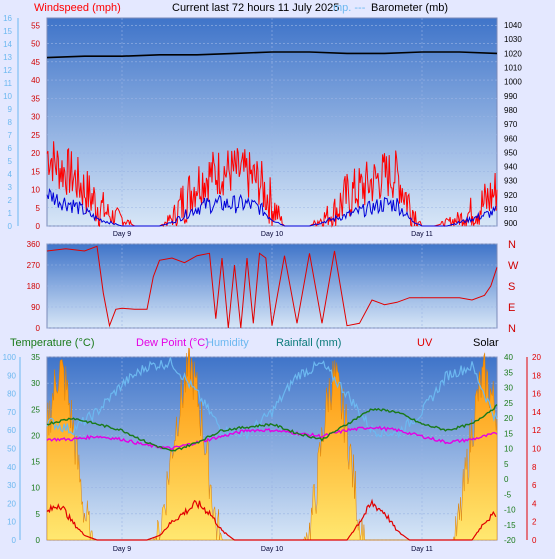 The height and width of the screenshot is (559, 555). I want to click on y-right-tick-label: 15, so click(508, 433).